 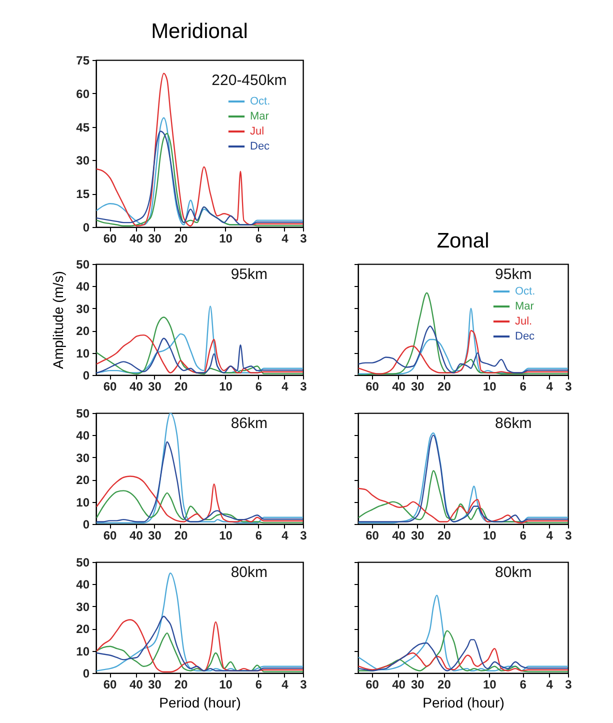 I want to click on y-tick-label: 60, so click(x=83, y=93).